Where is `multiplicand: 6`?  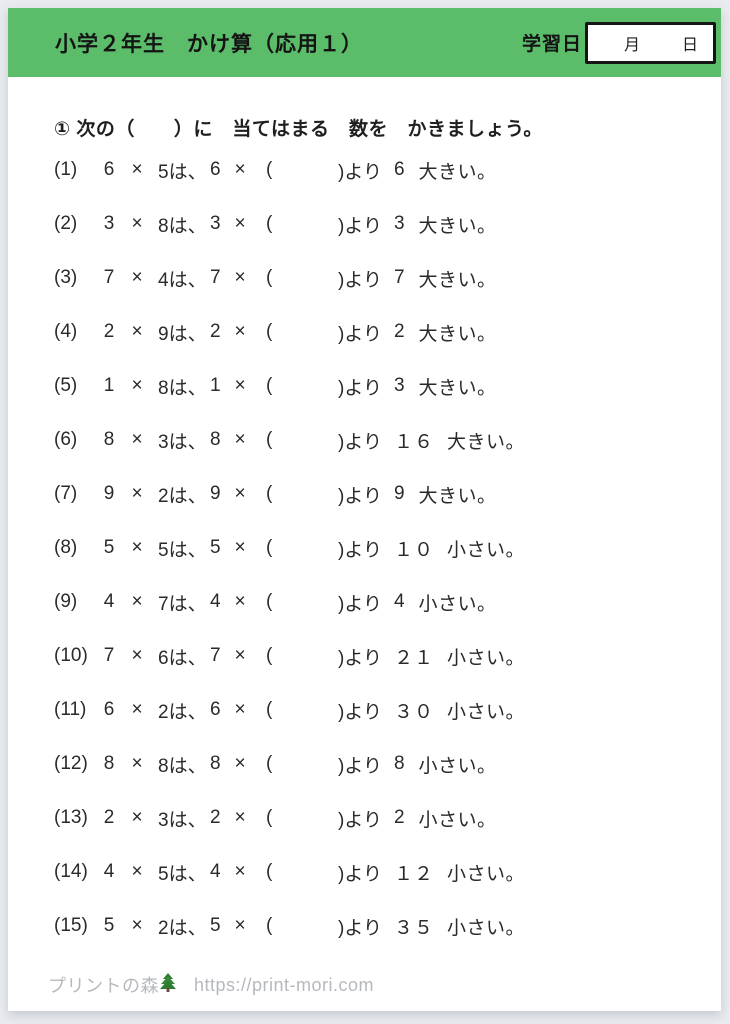
multiplicand: 6 is located at coordinates (109, 709).